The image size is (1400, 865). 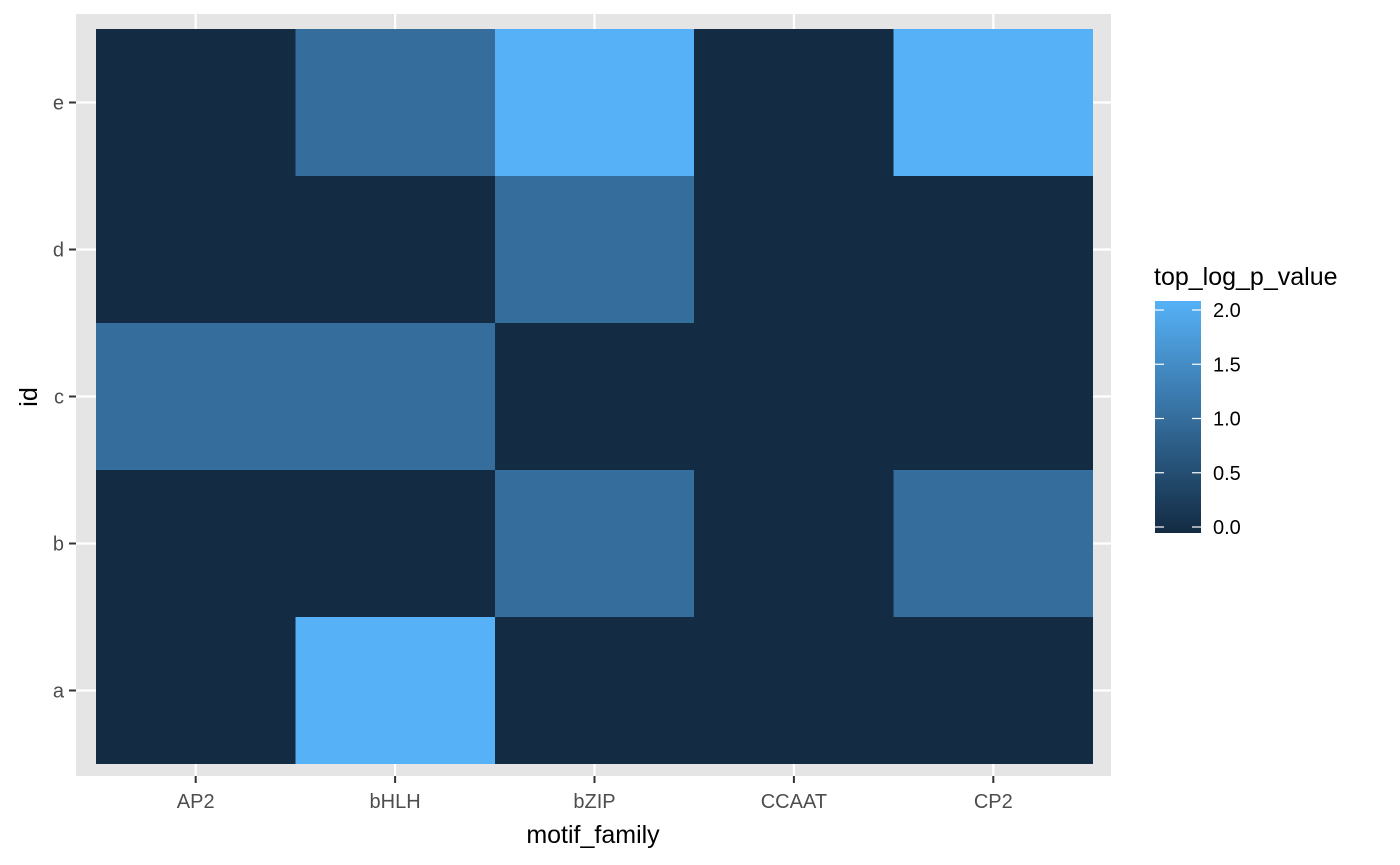 I want to click on cell-b-CP2, so click(x=993, y=543).